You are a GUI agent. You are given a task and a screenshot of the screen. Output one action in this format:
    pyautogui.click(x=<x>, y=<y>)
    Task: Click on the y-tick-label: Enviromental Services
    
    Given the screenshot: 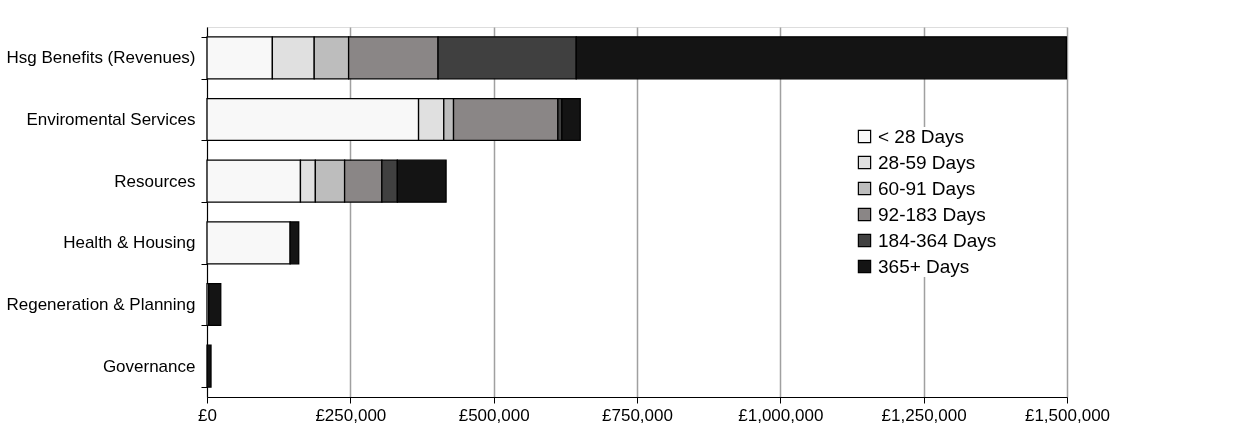 What is the action you would take?
    pyautogui.click(x=111, y=119)
    